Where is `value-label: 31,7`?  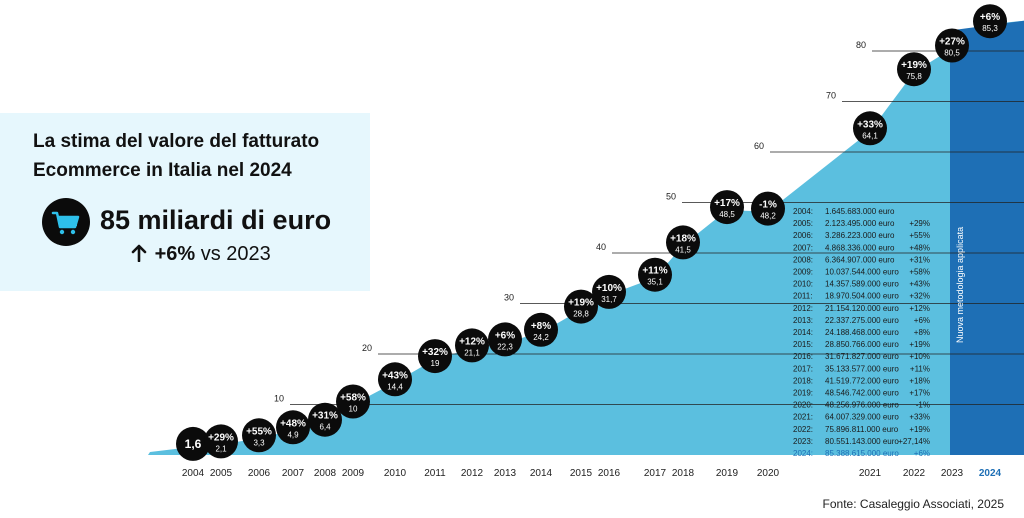 value-label: 31,7 is located at coordinates (609, 299).